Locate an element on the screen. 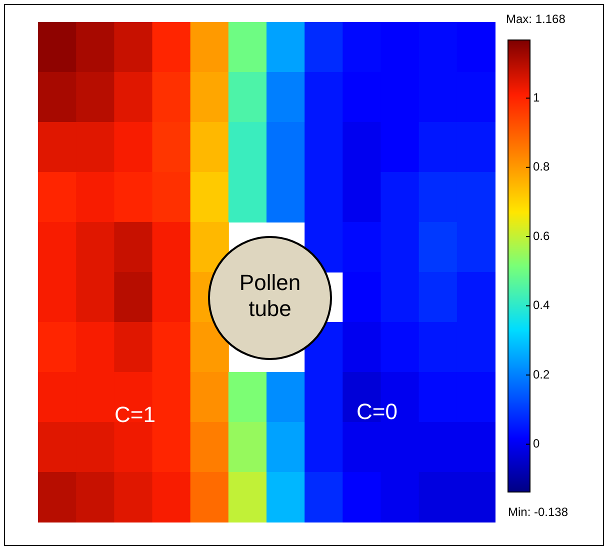 The width and height of the screenshot is (613, 552). color-bar-label: 0 is located at coordinates (536, 443).